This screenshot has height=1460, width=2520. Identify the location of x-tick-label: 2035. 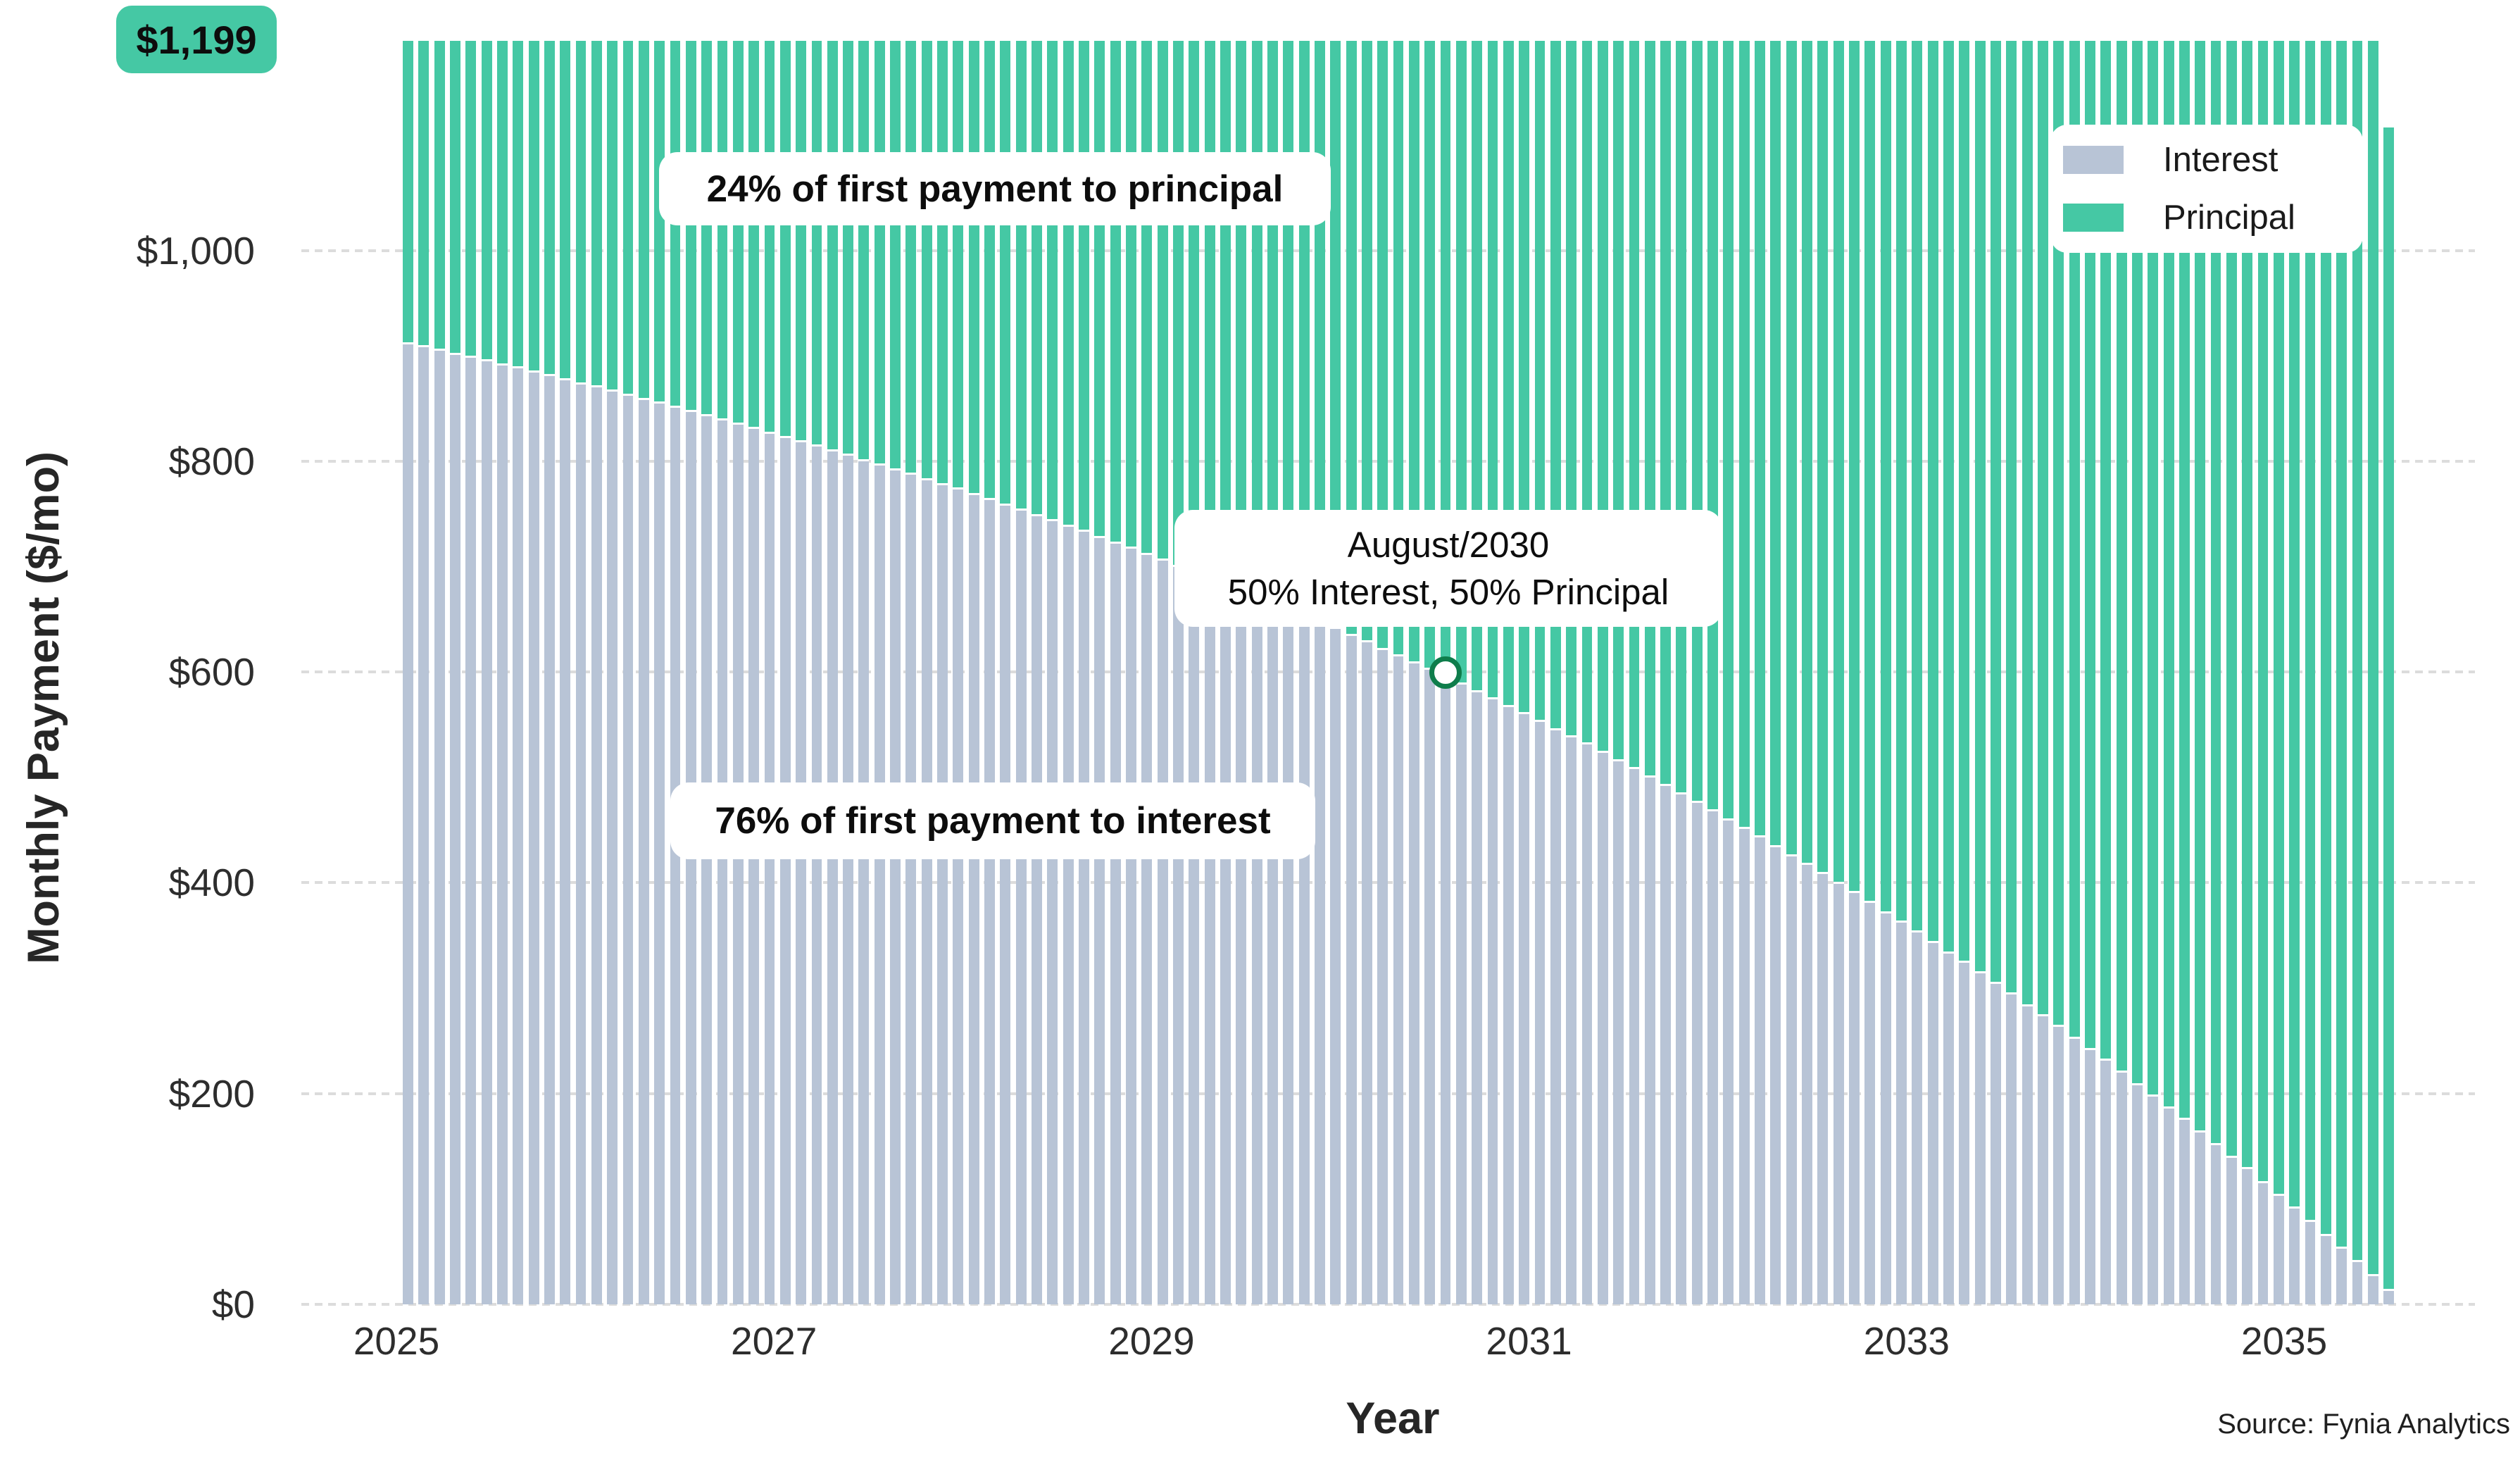
(2284, 1341).